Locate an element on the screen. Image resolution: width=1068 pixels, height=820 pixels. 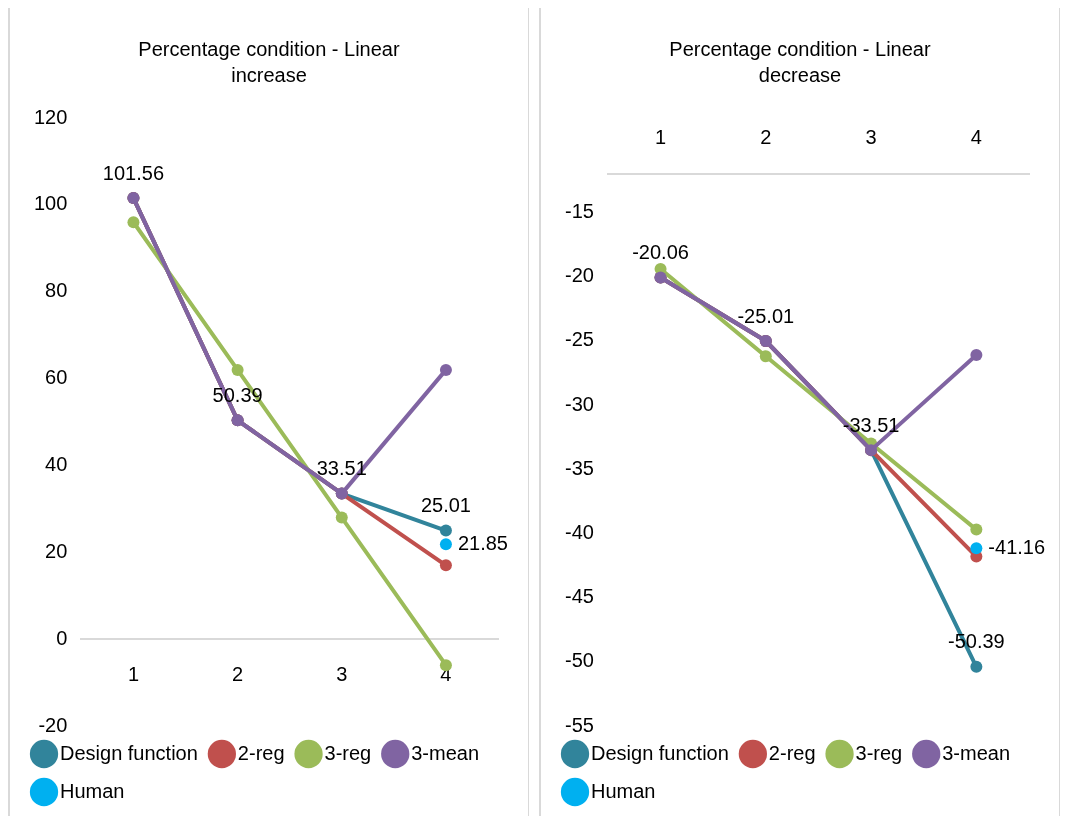
chart-title: Percentage condition - Linear decrease is located at coordinates (800, 62).